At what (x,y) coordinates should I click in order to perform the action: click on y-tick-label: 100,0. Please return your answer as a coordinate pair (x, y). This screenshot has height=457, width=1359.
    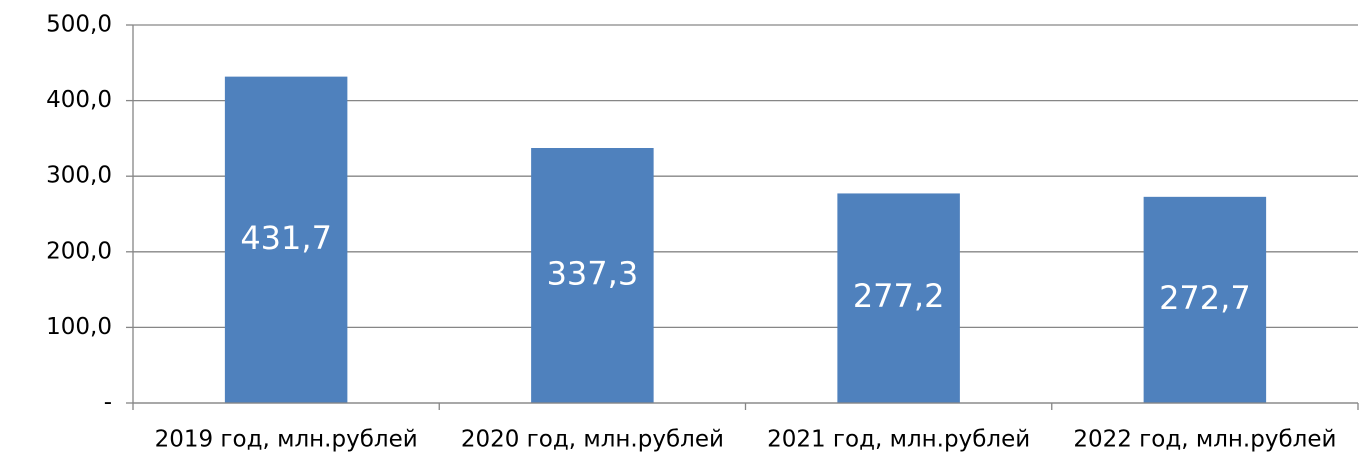
    Looking at the image, I should click on (79, 327).